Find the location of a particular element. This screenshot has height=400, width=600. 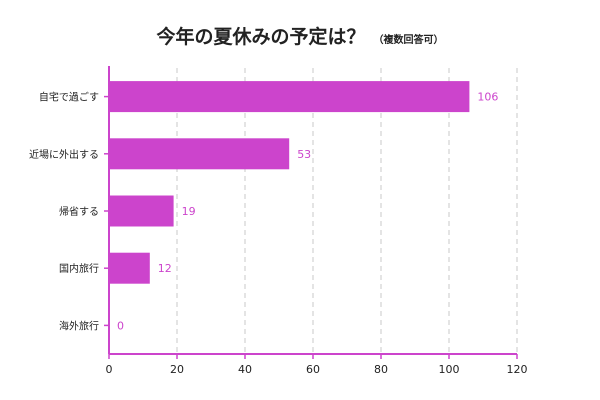

category-label-2: 帰省する is located at coordinates (79, 211).